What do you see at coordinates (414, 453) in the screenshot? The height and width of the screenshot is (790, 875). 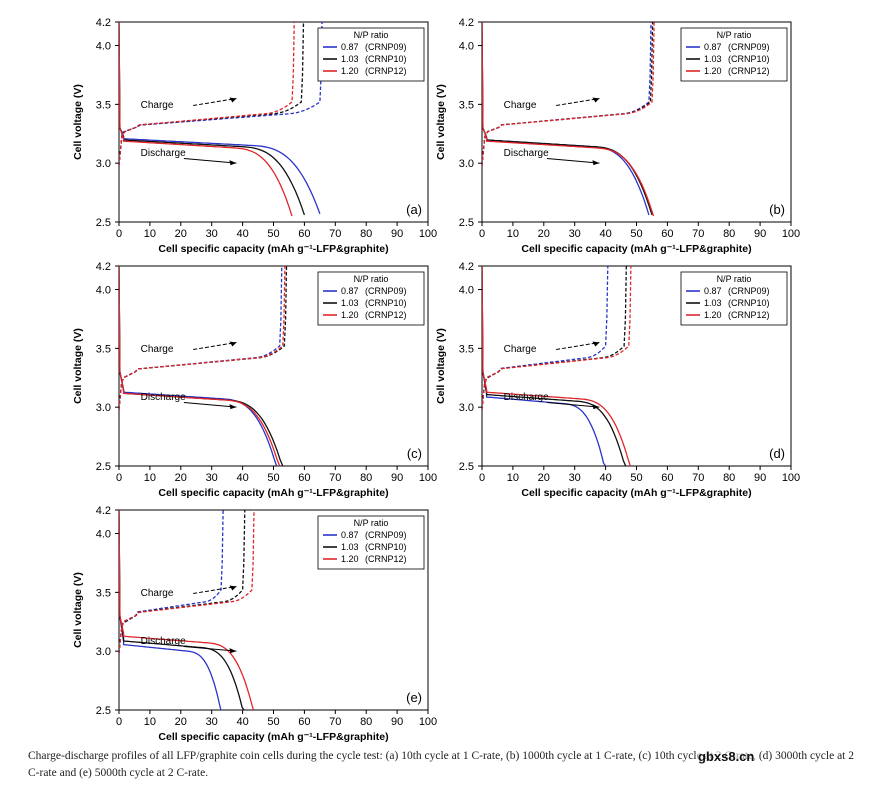 I see `panel-label: (c)` at bounding box center [414, 453].